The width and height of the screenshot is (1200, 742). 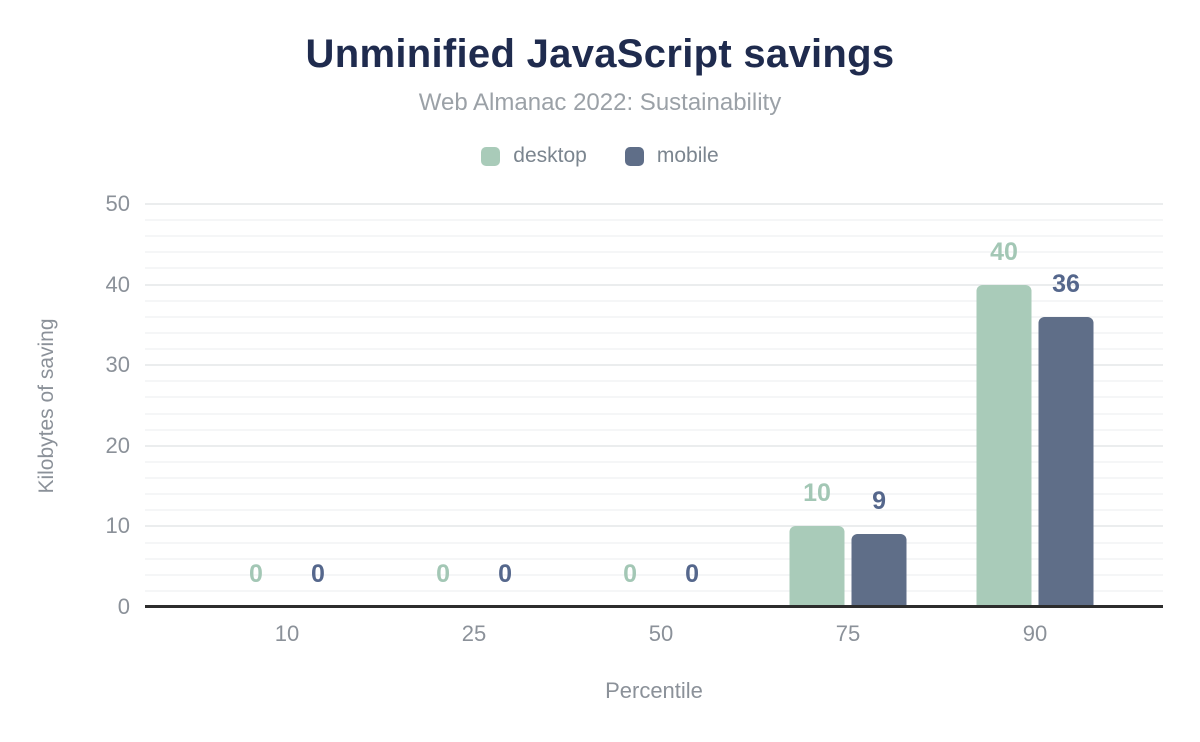 What do you see at coordinates (117, 445) in the screenshot?
I see `y-axis-tick-label: 20` at bounding box center [117, 445].